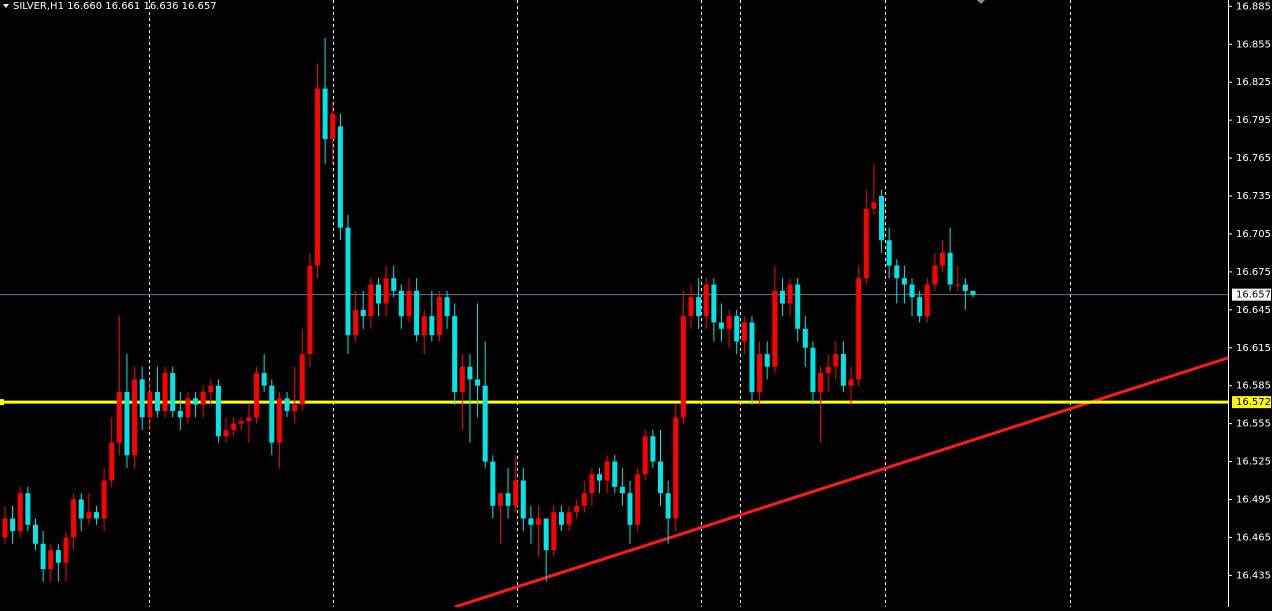  I want to click on menu-arrow, so click(6, 6).